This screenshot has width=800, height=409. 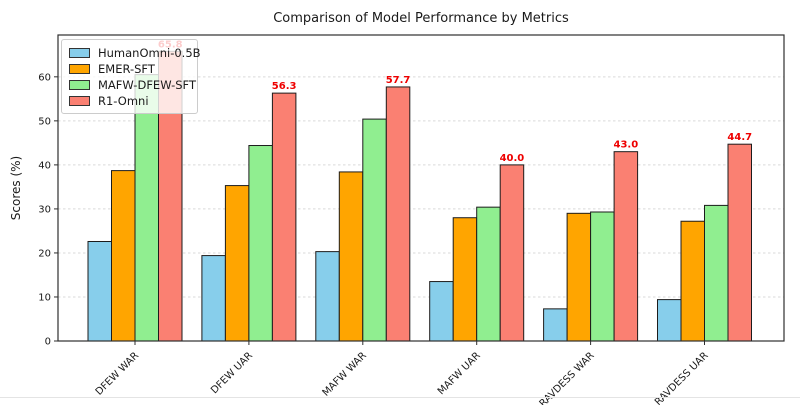 What do you see at coordinates (16, 188) in the screenshot?
I see `y-axis-label: Scores (%)` at bounding box center [16, 188].